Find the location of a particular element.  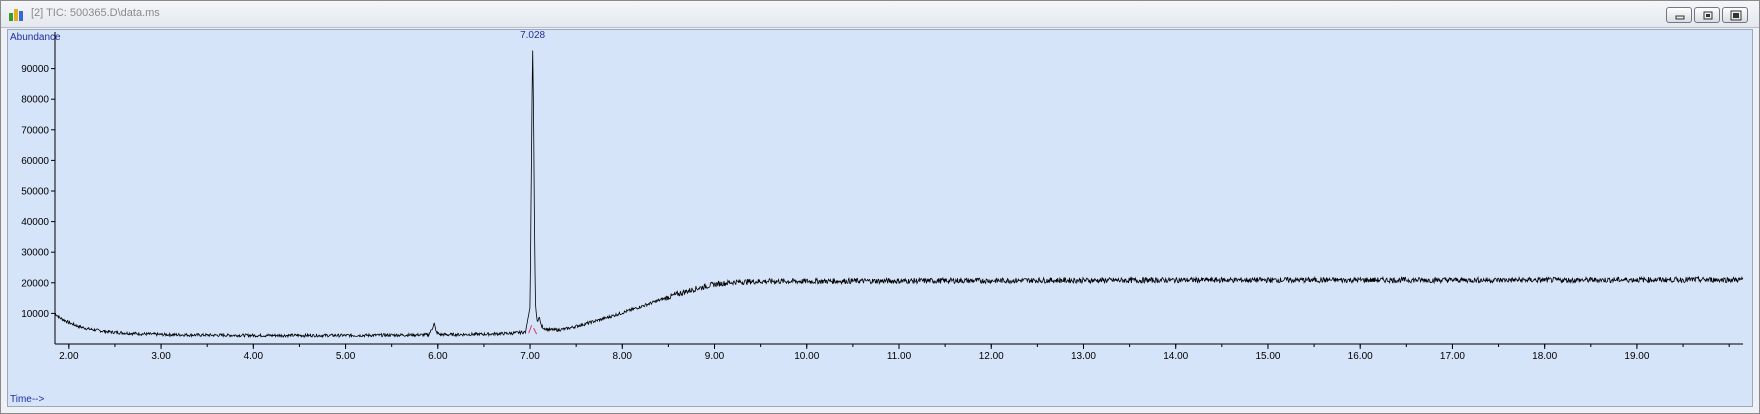

x-tick-label: 3.00 is located at coordinates (161, 356).